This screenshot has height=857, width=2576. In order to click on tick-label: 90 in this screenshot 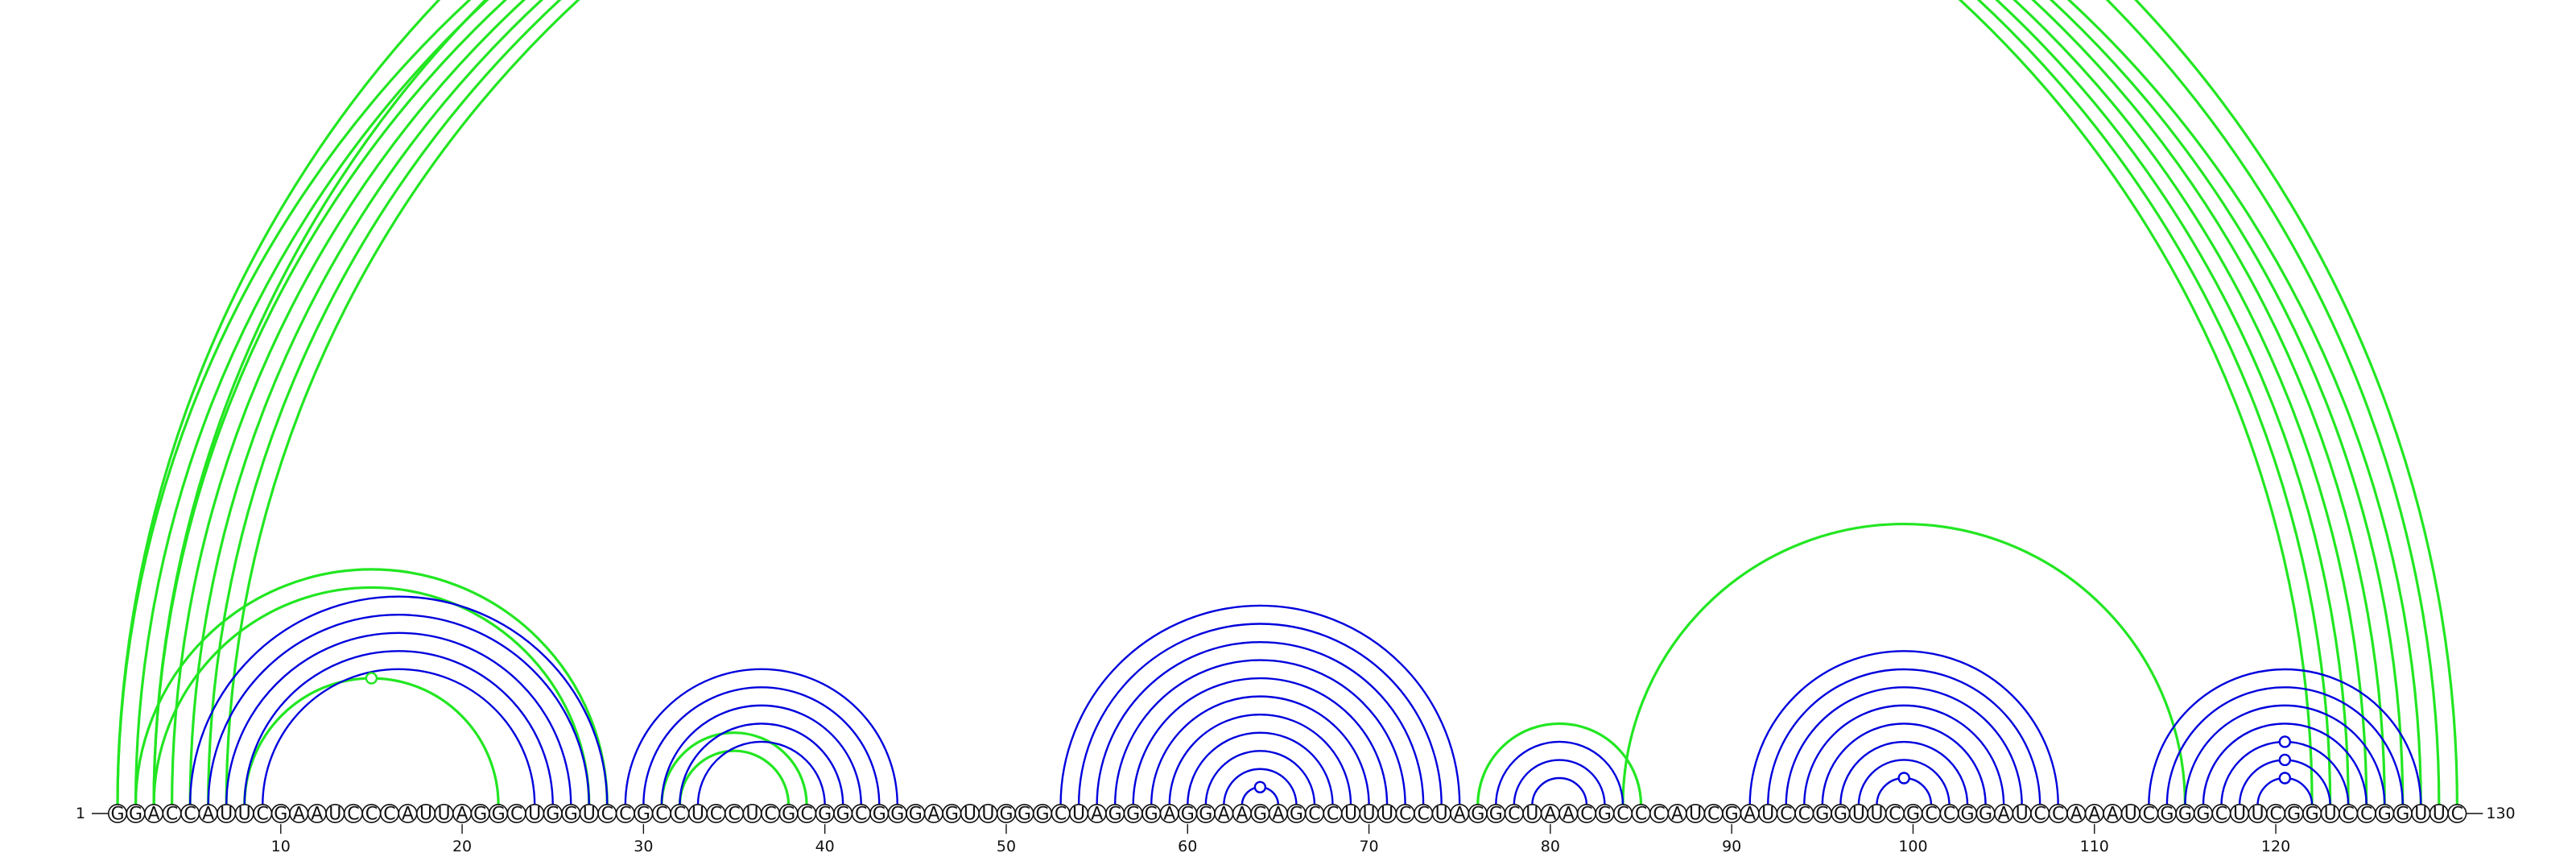, I will do `click(1731, 846)`.